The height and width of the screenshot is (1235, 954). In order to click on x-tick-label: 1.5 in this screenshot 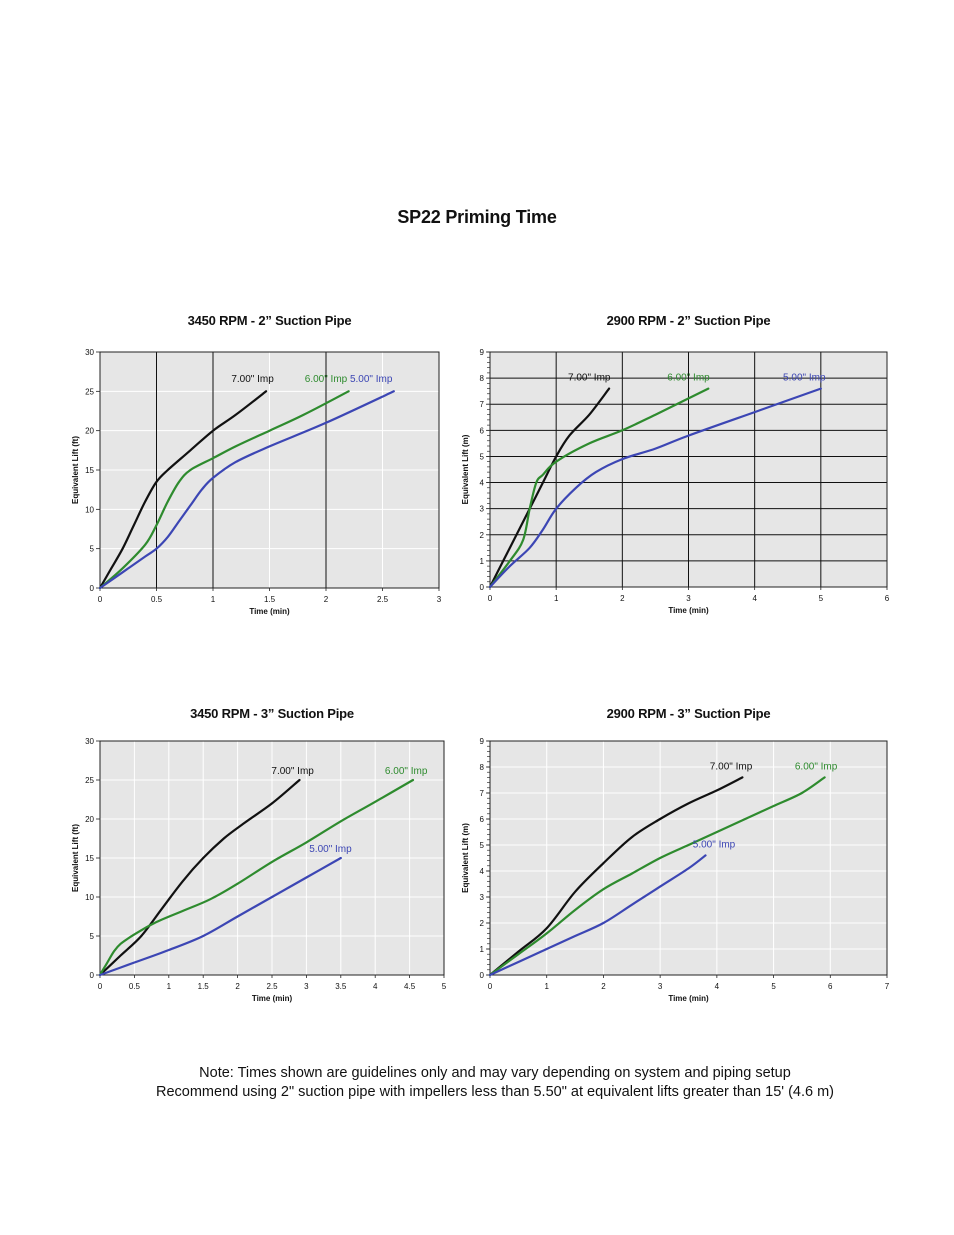, I will do `click(270, 599)`.